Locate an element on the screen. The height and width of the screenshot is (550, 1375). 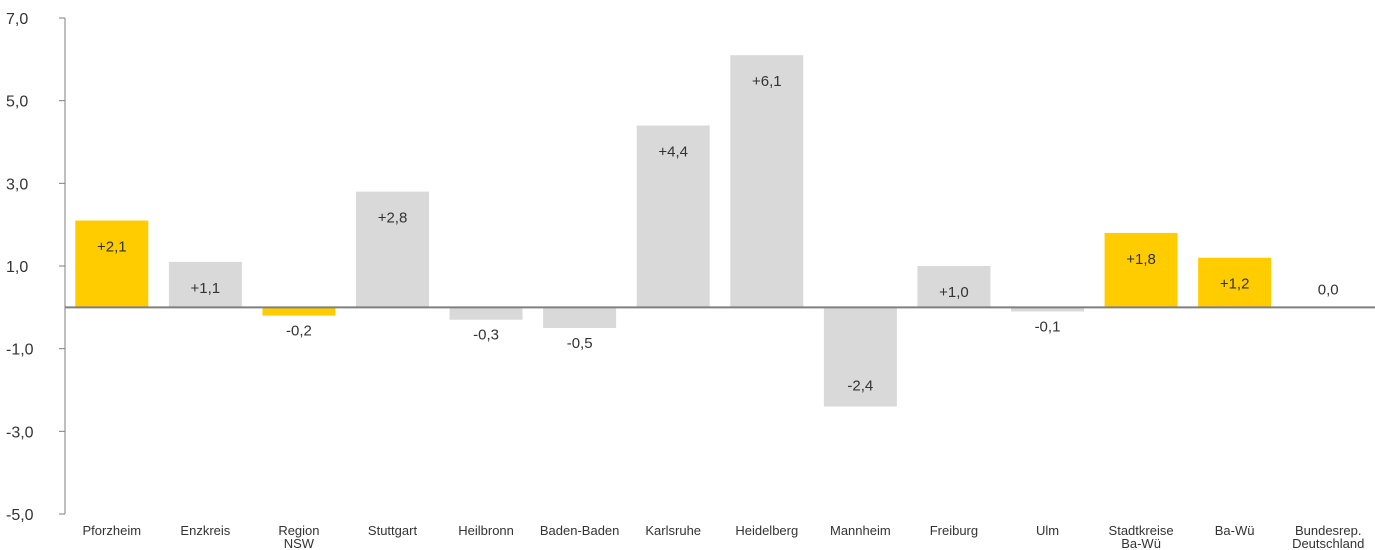
x-category-label: Bundesrep. Deutschland is located at coordinates (1328, 536).